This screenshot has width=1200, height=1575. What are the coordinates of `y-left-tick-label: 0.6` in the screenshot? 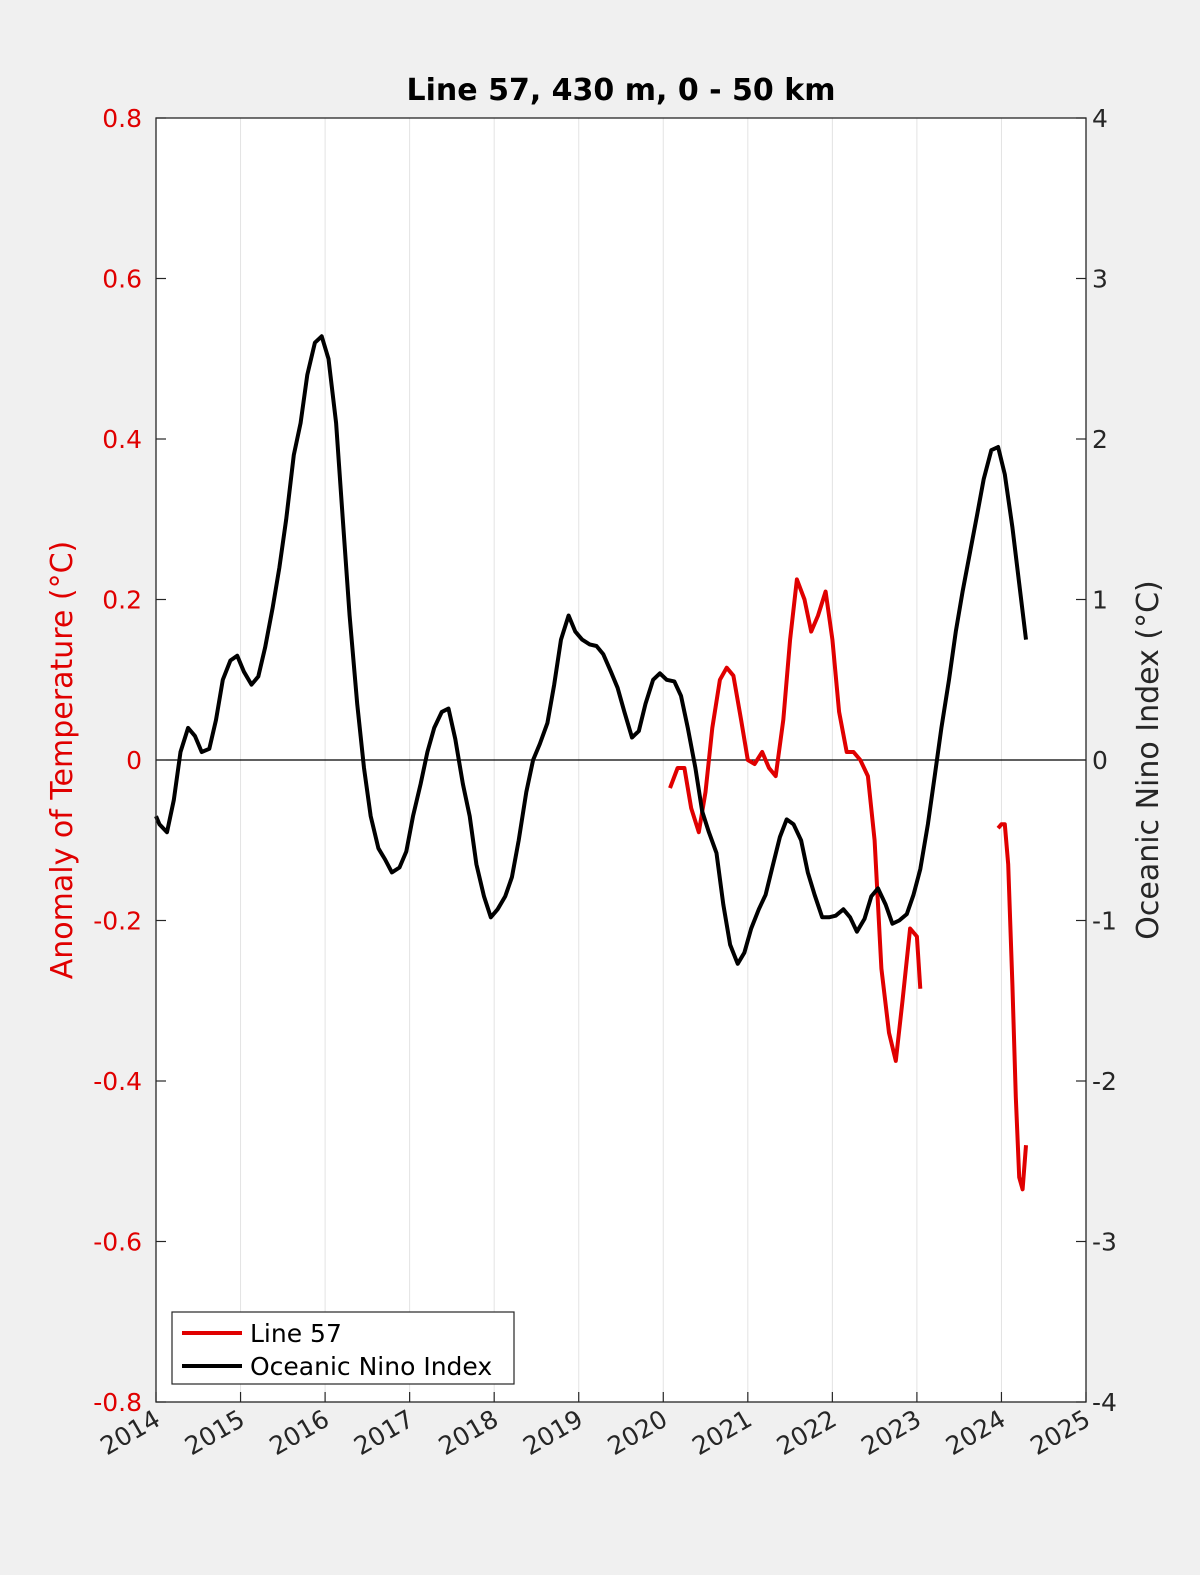 It's located at (122, 279).